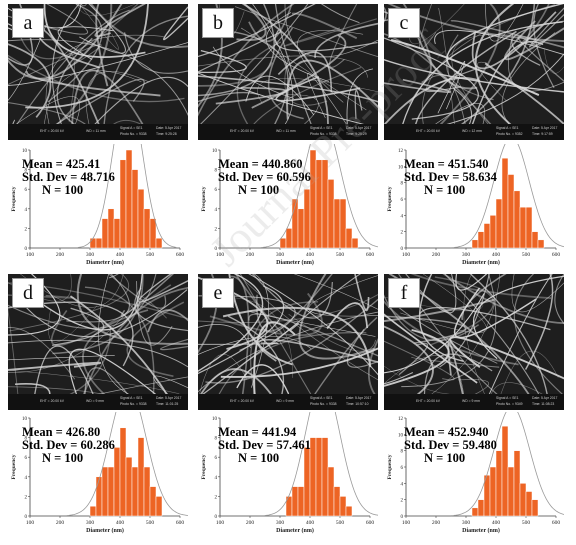  What do you see at coordinates (133, 404) in the screenshot?
I see `sem-photo: Photo No. = 9338` at bounding box center [133, 404].